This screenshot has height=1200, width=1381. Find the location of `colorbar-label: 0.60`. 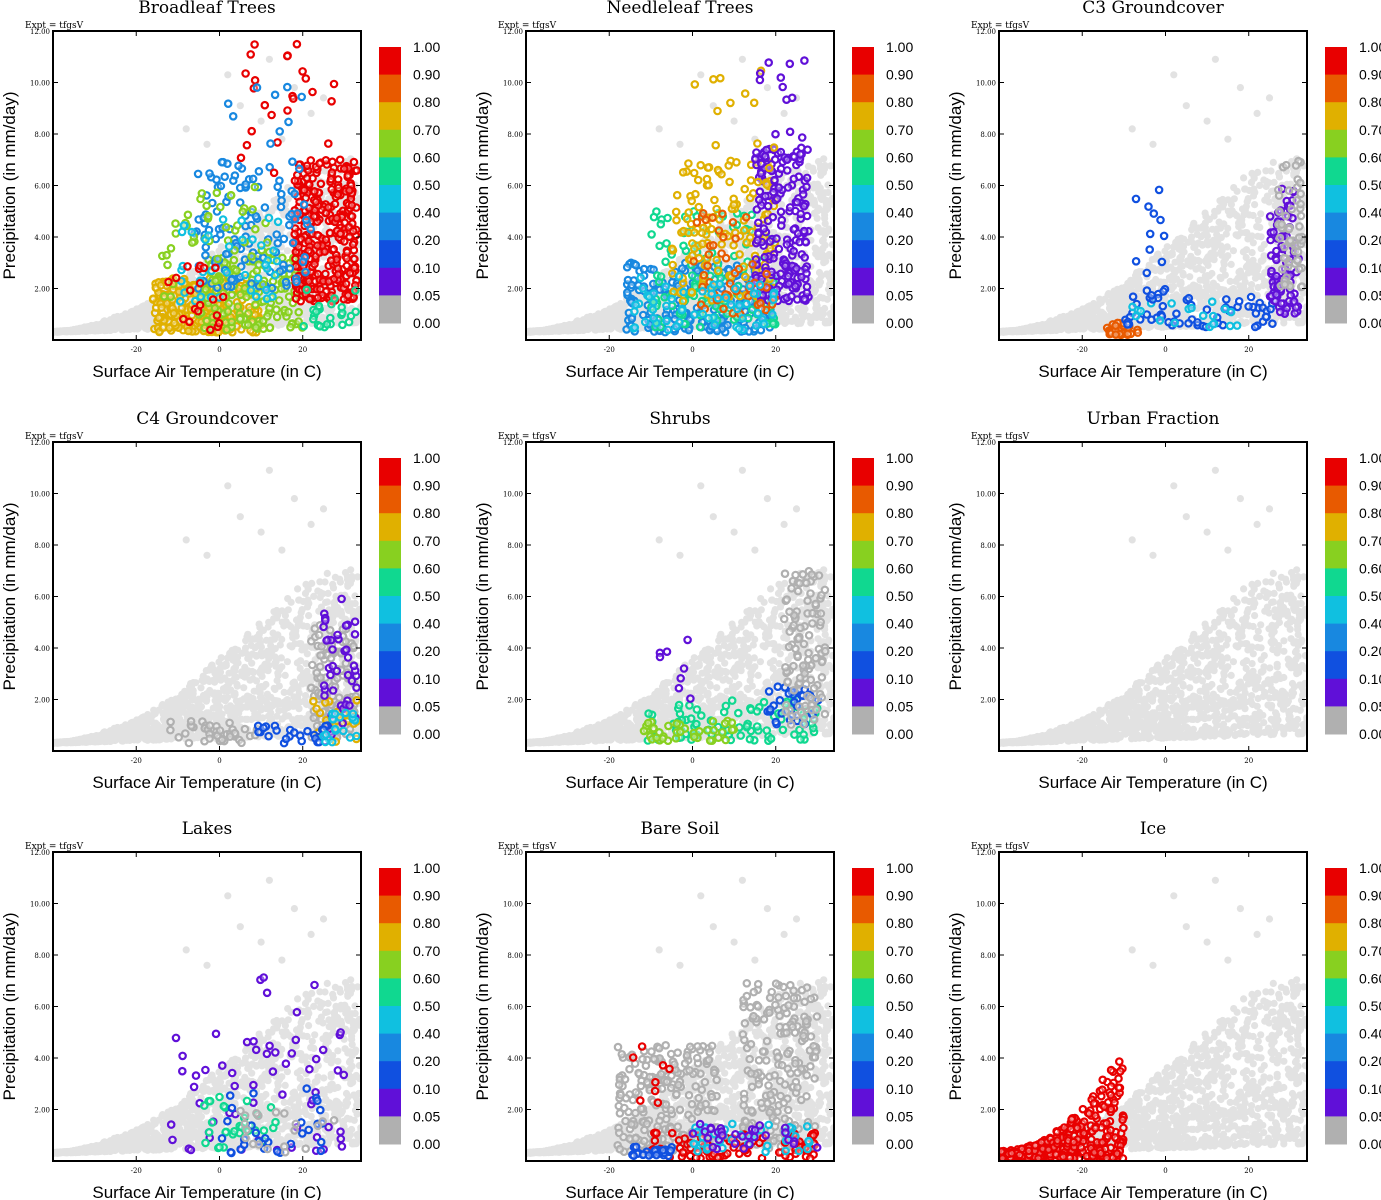

colorbar-label: 0.60 is located at coordinates (426, 157).